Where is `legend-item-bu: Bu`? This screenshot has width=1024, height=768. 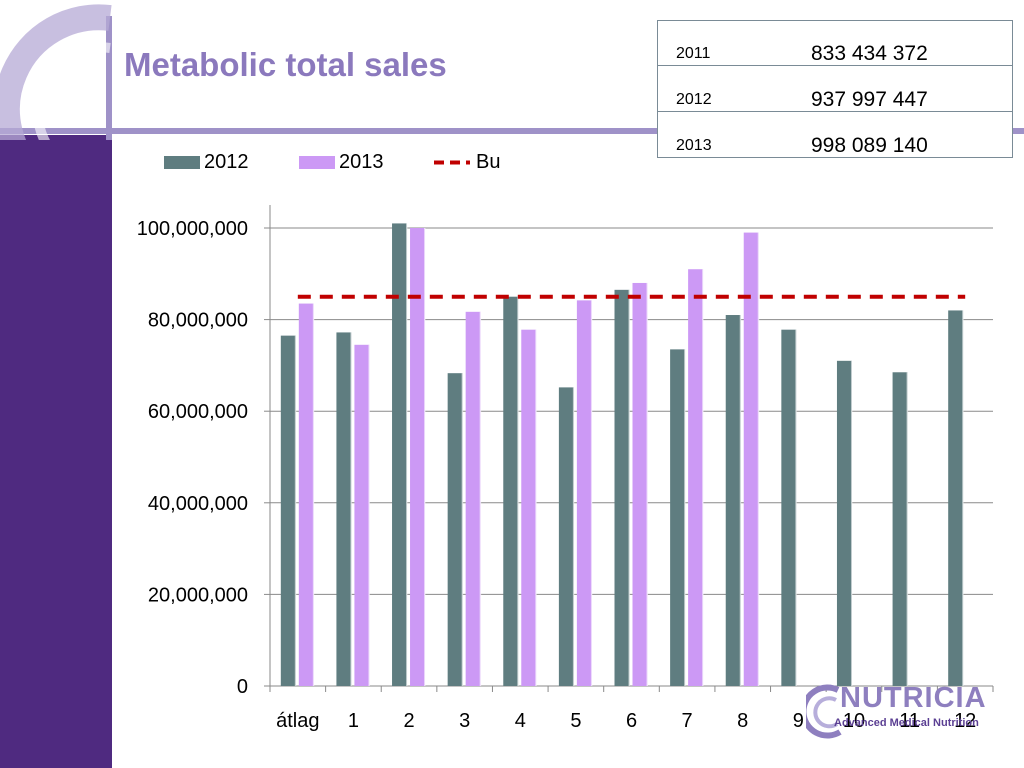
legend-item-bu: Bu is located at coordinates (466, 162).